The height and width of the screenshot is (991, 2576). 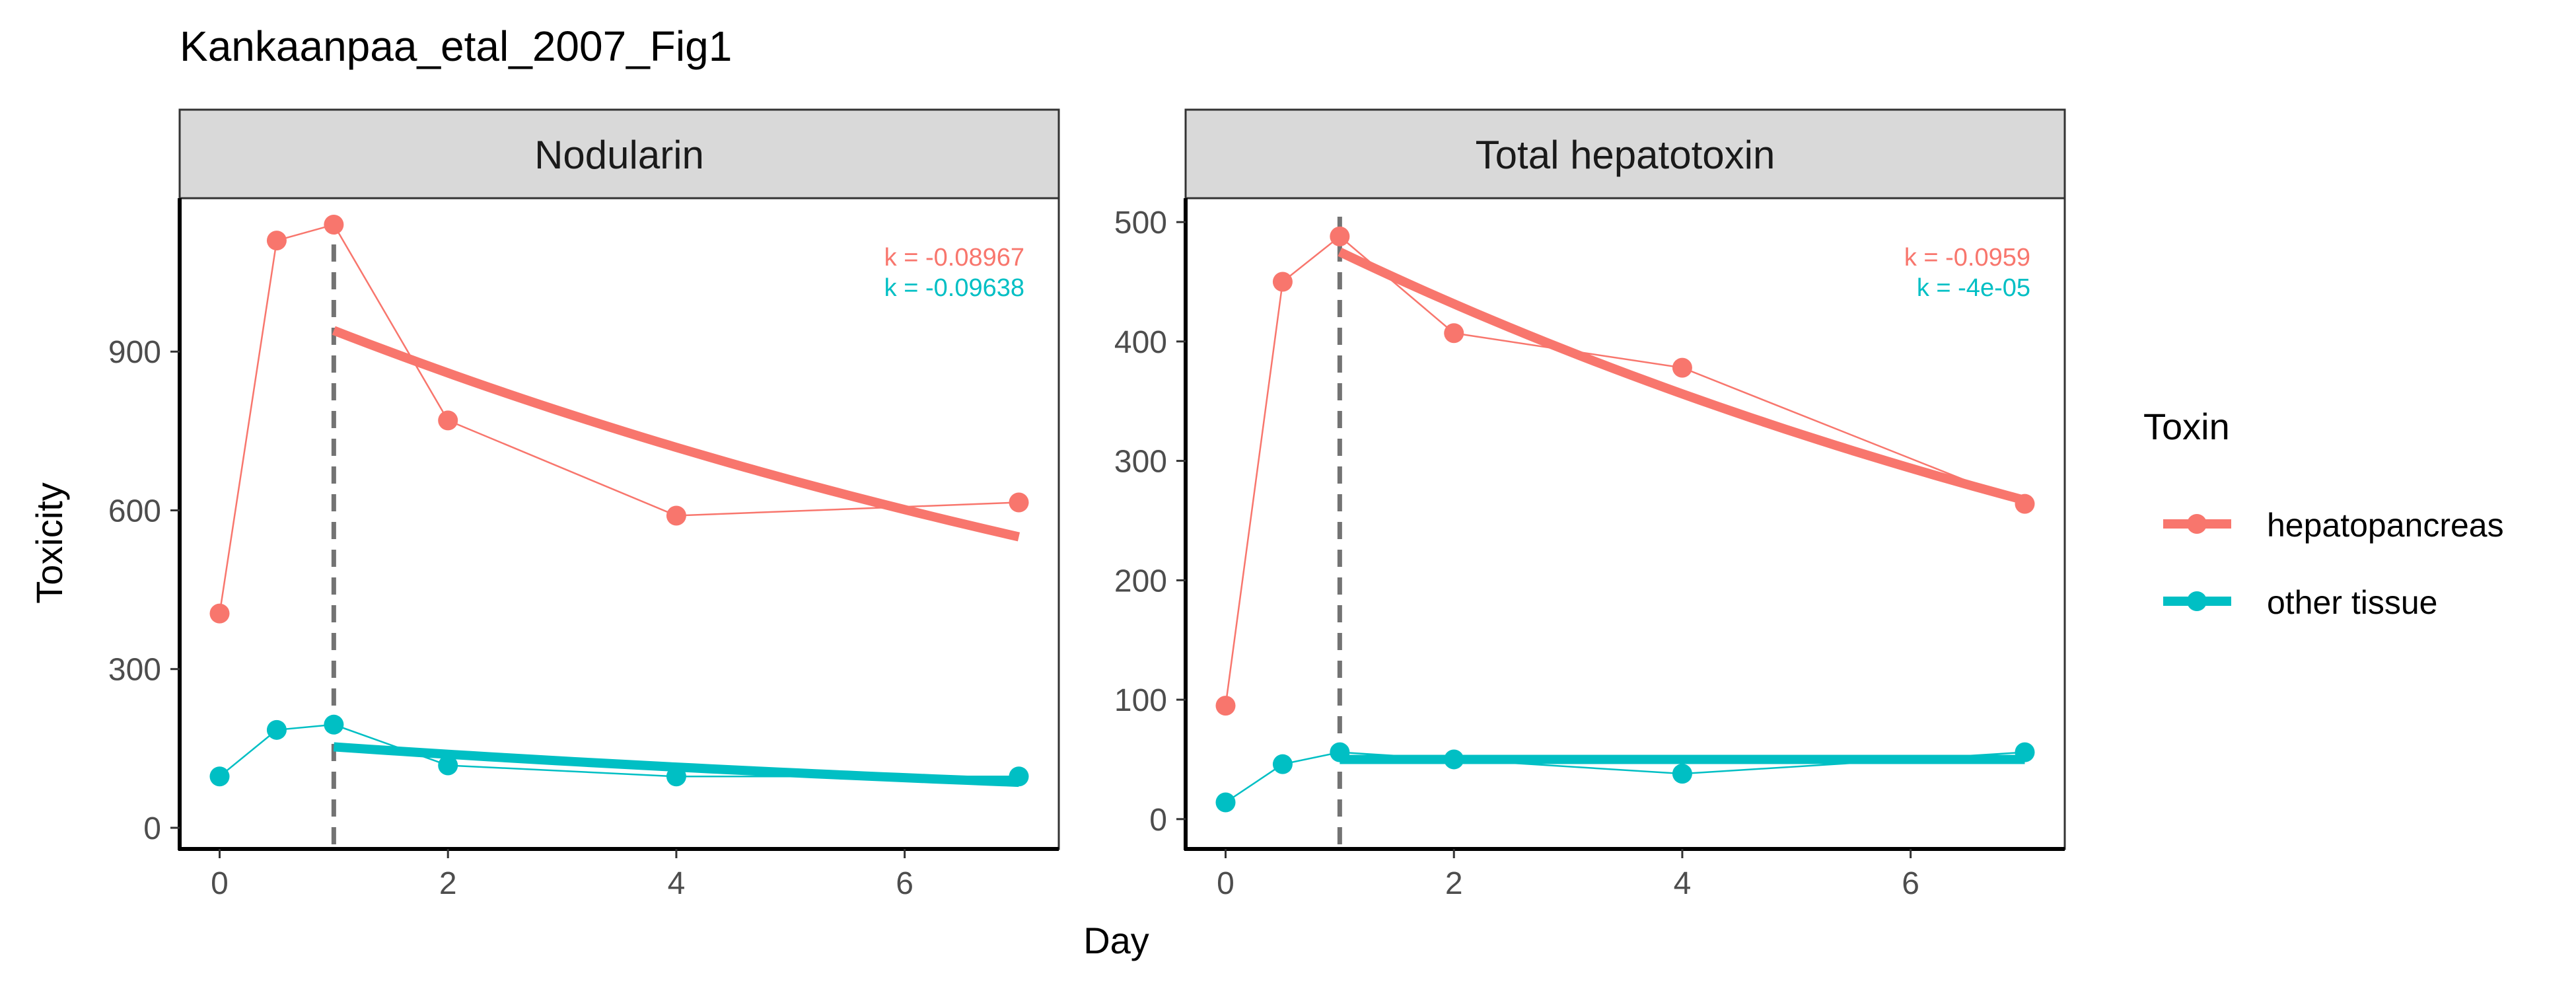 What do you see at coordinates (1973, 288) in the screenshot?
I see `k-annotation: k = -4e-05` at bounding box center [1973, 288].